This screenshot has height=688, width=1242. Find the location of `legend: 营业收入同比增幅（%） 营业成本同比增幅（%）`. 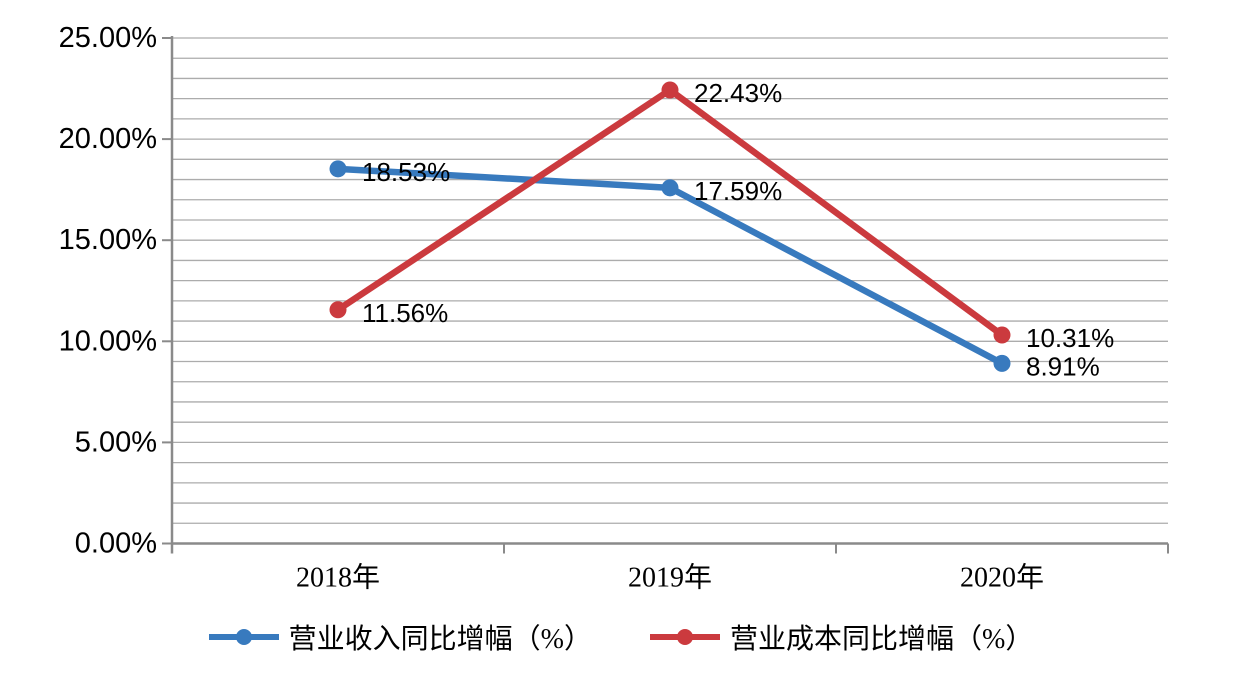

legend: 营业收入同比增幅（%） 营业成本同比增幅（%） is located at coordinates (621, 637).